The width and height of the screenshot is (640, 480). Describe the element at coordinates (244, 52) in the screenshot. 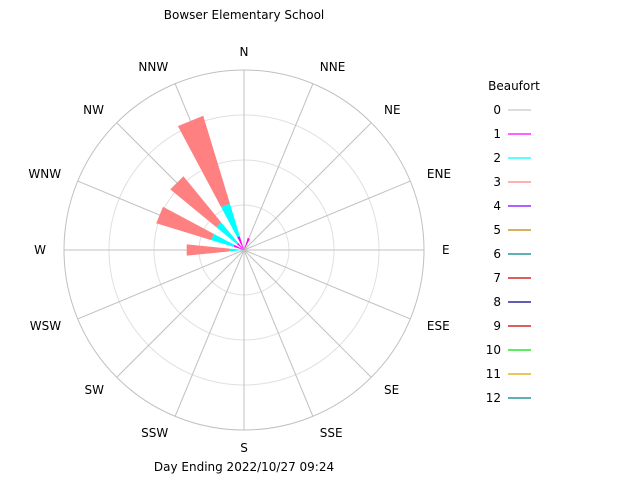

I see `direction-label: N` at that location.